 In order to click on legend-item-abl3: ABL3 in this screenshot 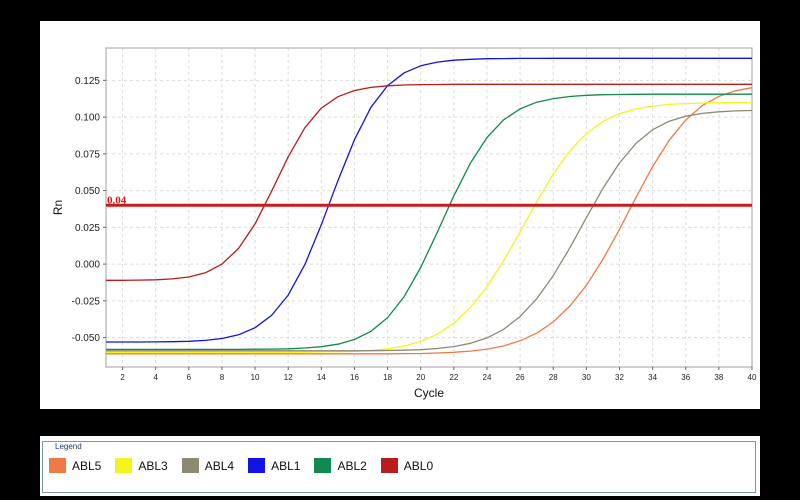, I will do `click(141, 465)`.